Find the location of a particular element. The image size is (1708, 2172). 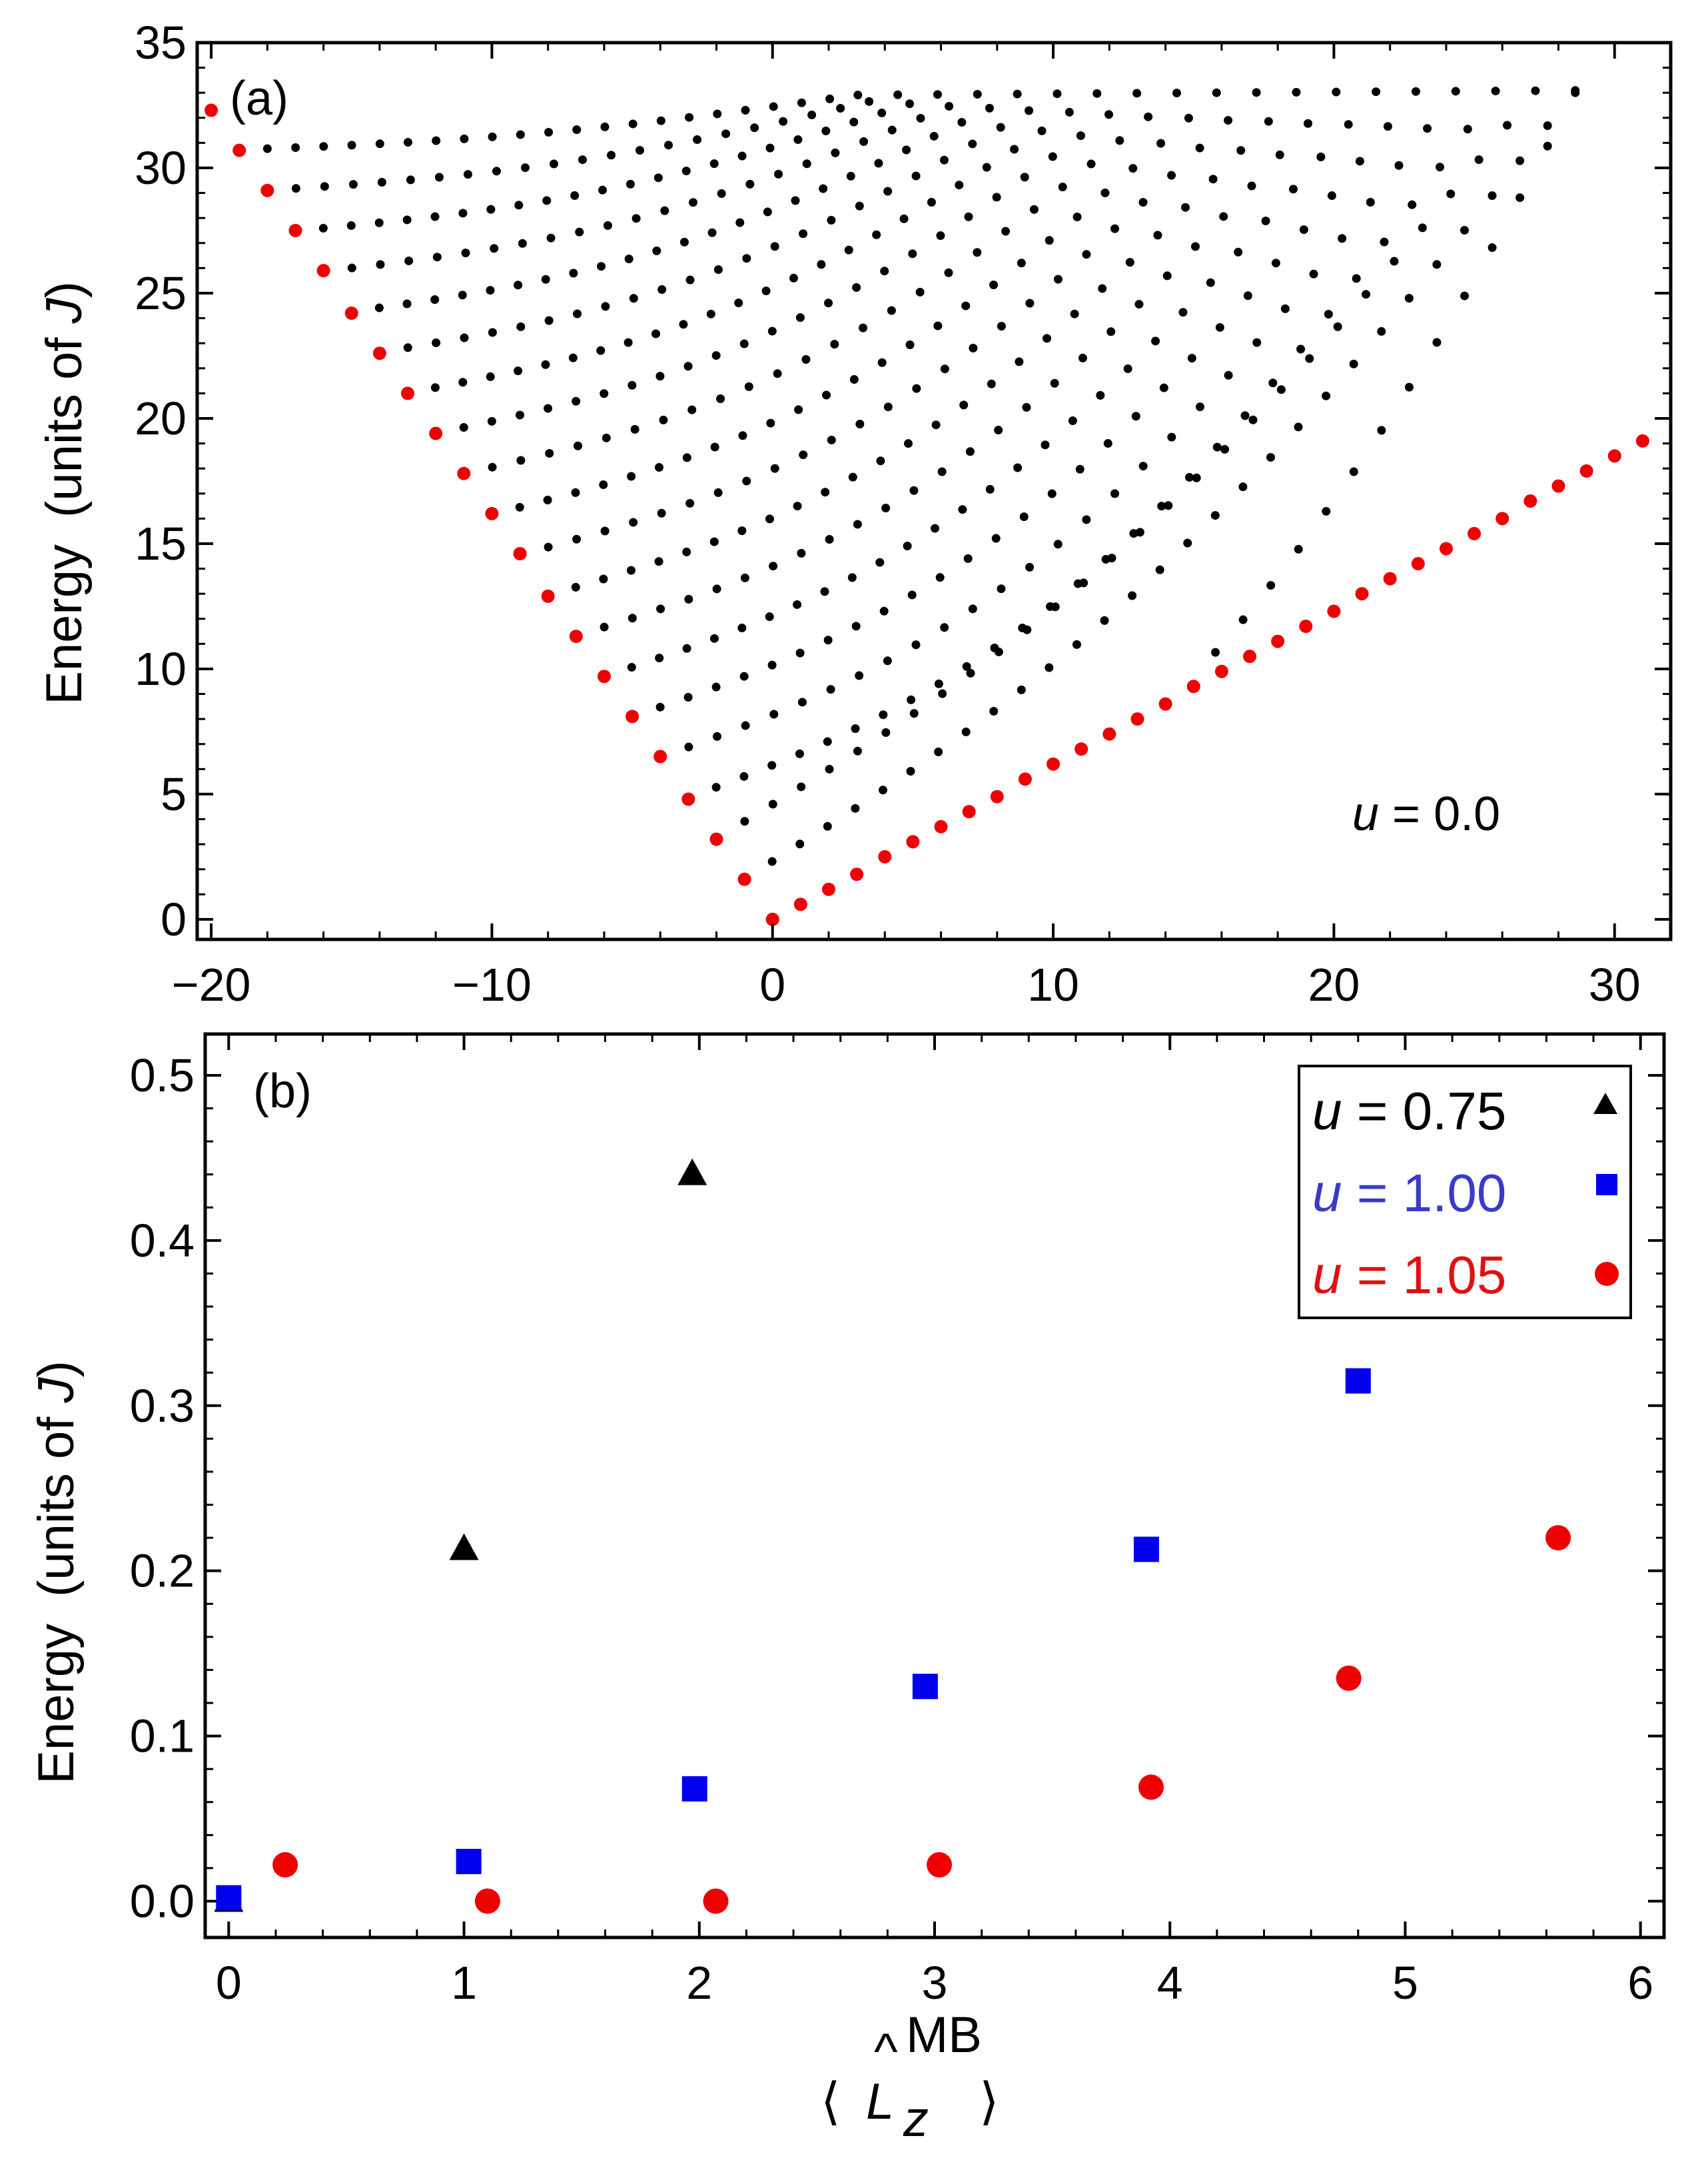

panel-b-ylabel: Energy (units of J) is located at coordinates (56, 1572).